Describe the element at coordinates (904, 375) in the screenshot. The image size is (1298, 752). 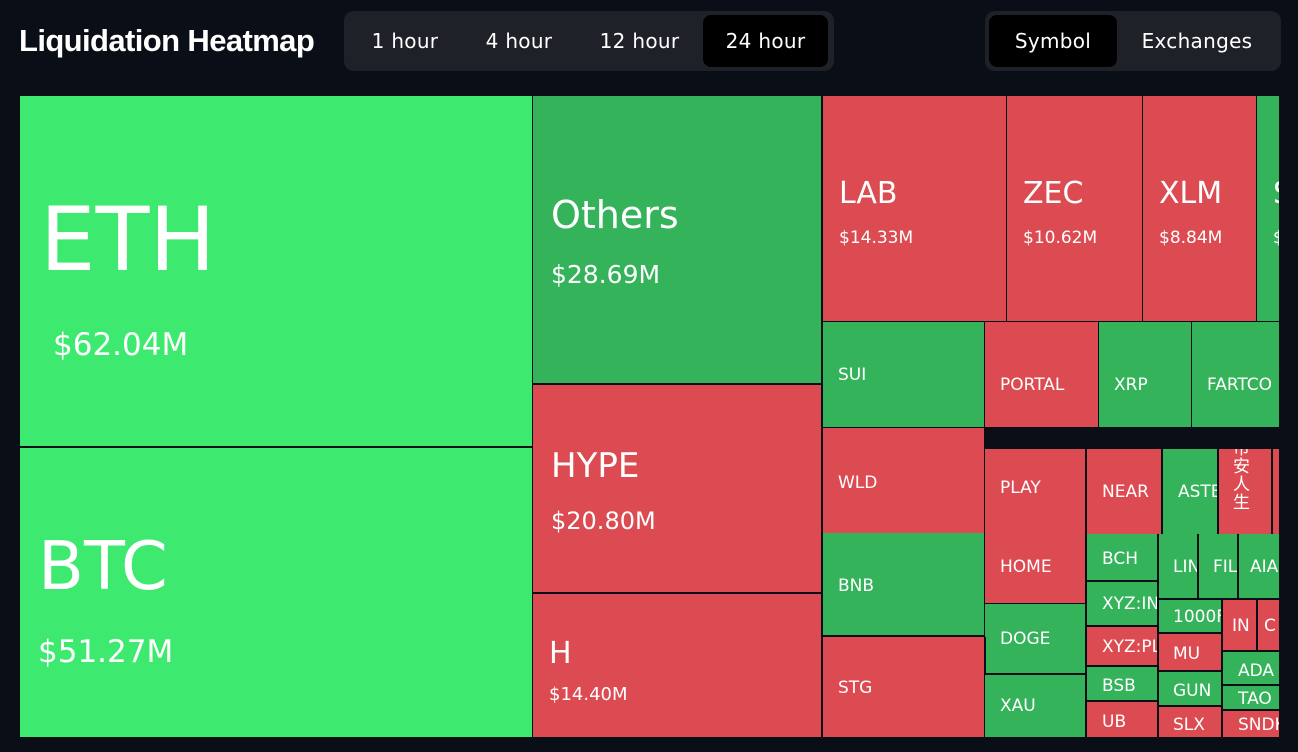
I see `tile-sui: SUI` at that location.